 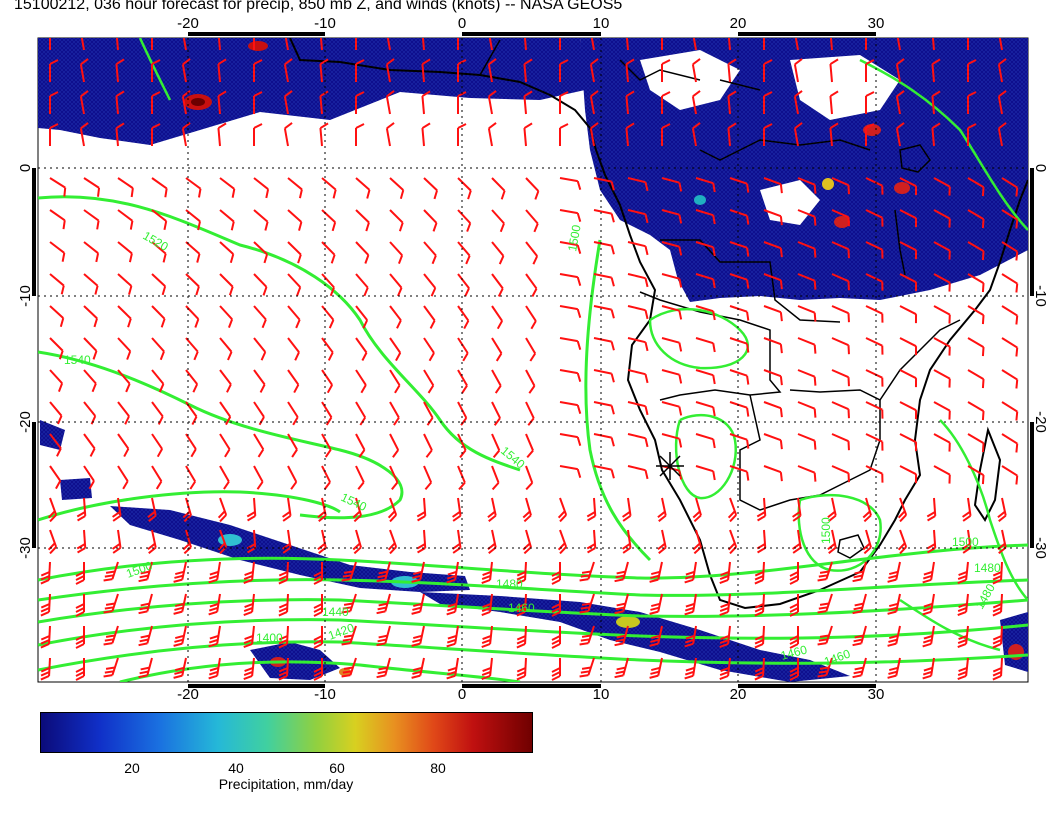 I want to click on lon-tick-top: -10, so click(x=325, y=23).